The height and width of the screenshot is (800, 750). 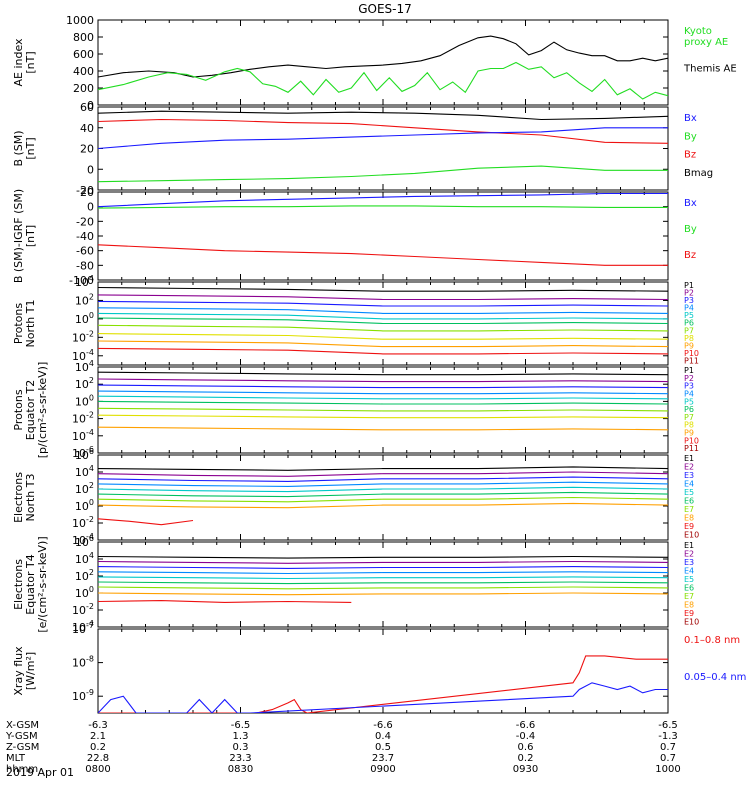 What do you see at coordinates (383, 583) in the screenshot?
I see `series-line-E6` at bounding box center [383, 583].